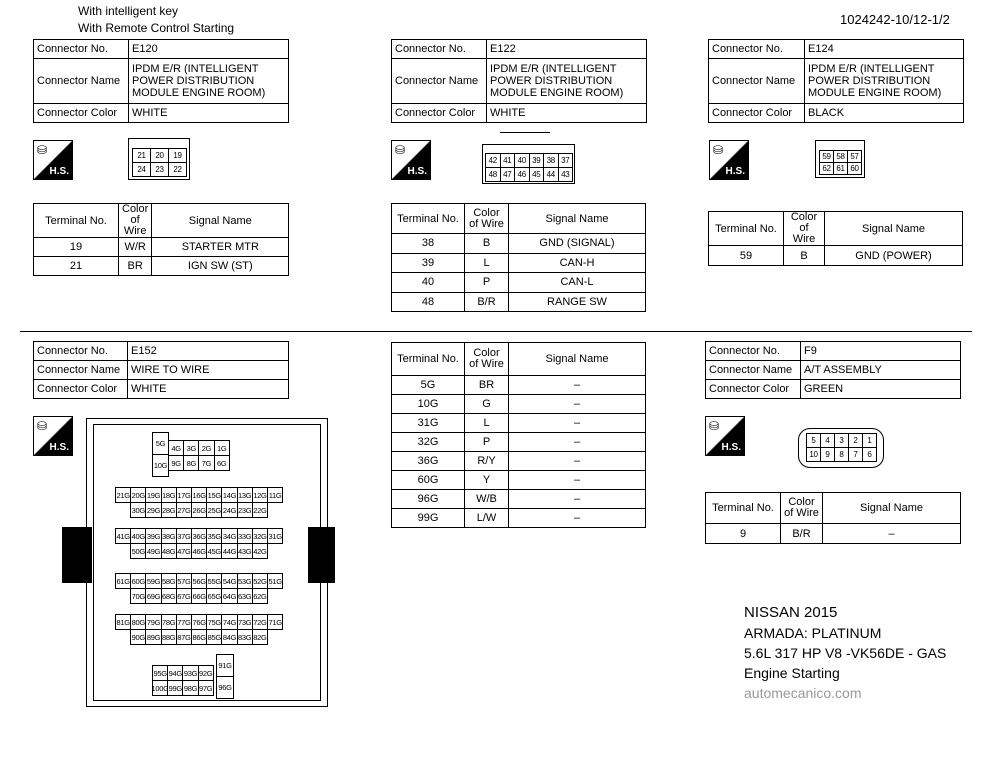  I want to click on pin-cell: 52G, so click(259, 581).